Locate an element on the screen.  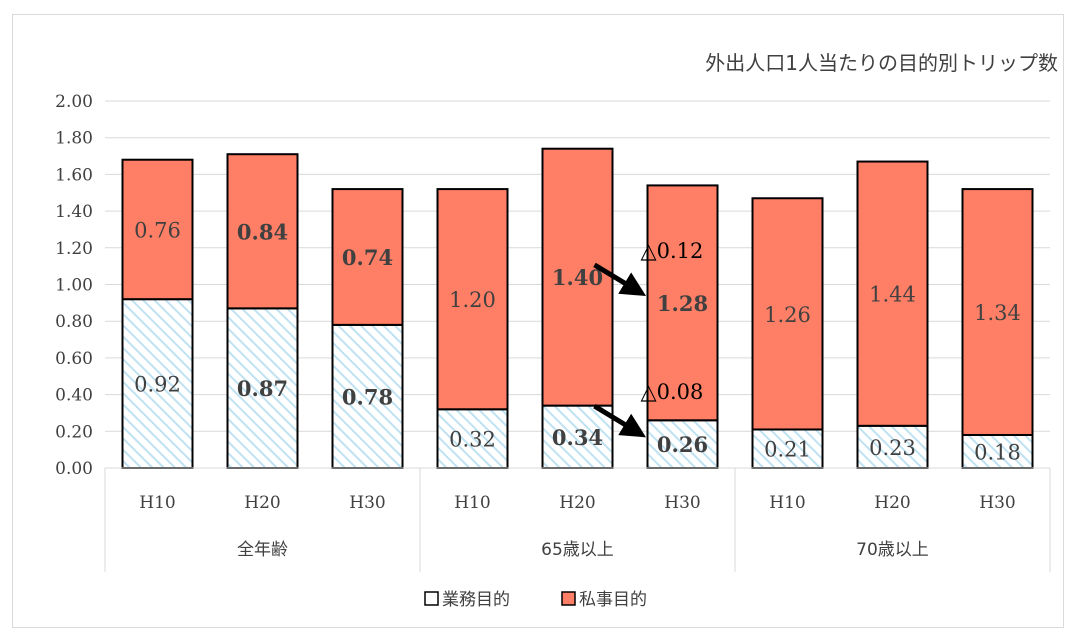
data-label-private: 1.26 is located at coordinates (787, 315).